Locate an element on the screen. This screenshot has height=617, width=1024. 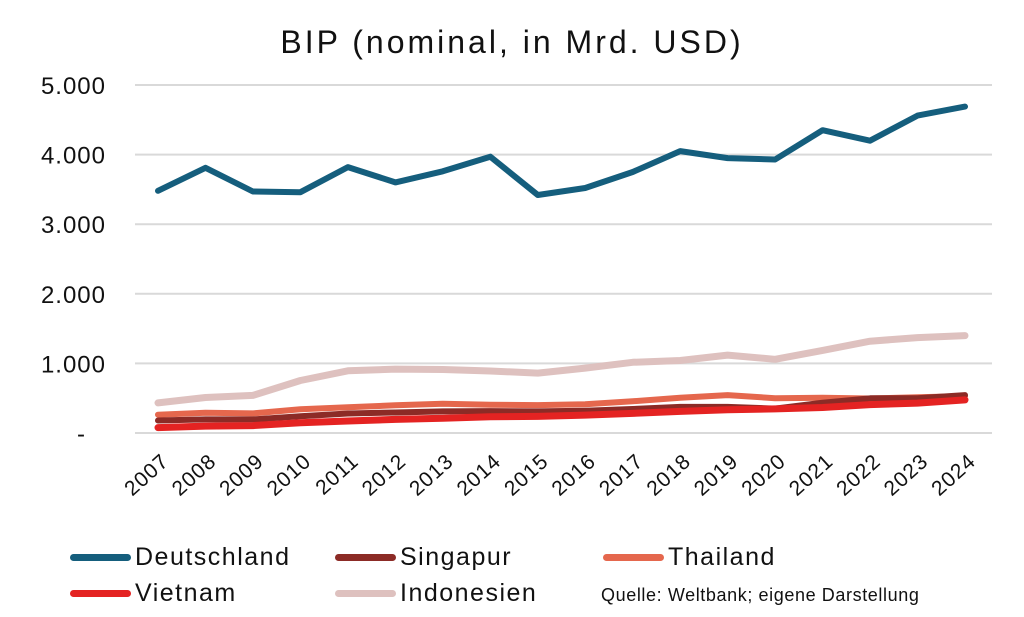
x-axis-tick: 2016 is located at coordinates (573, 475).